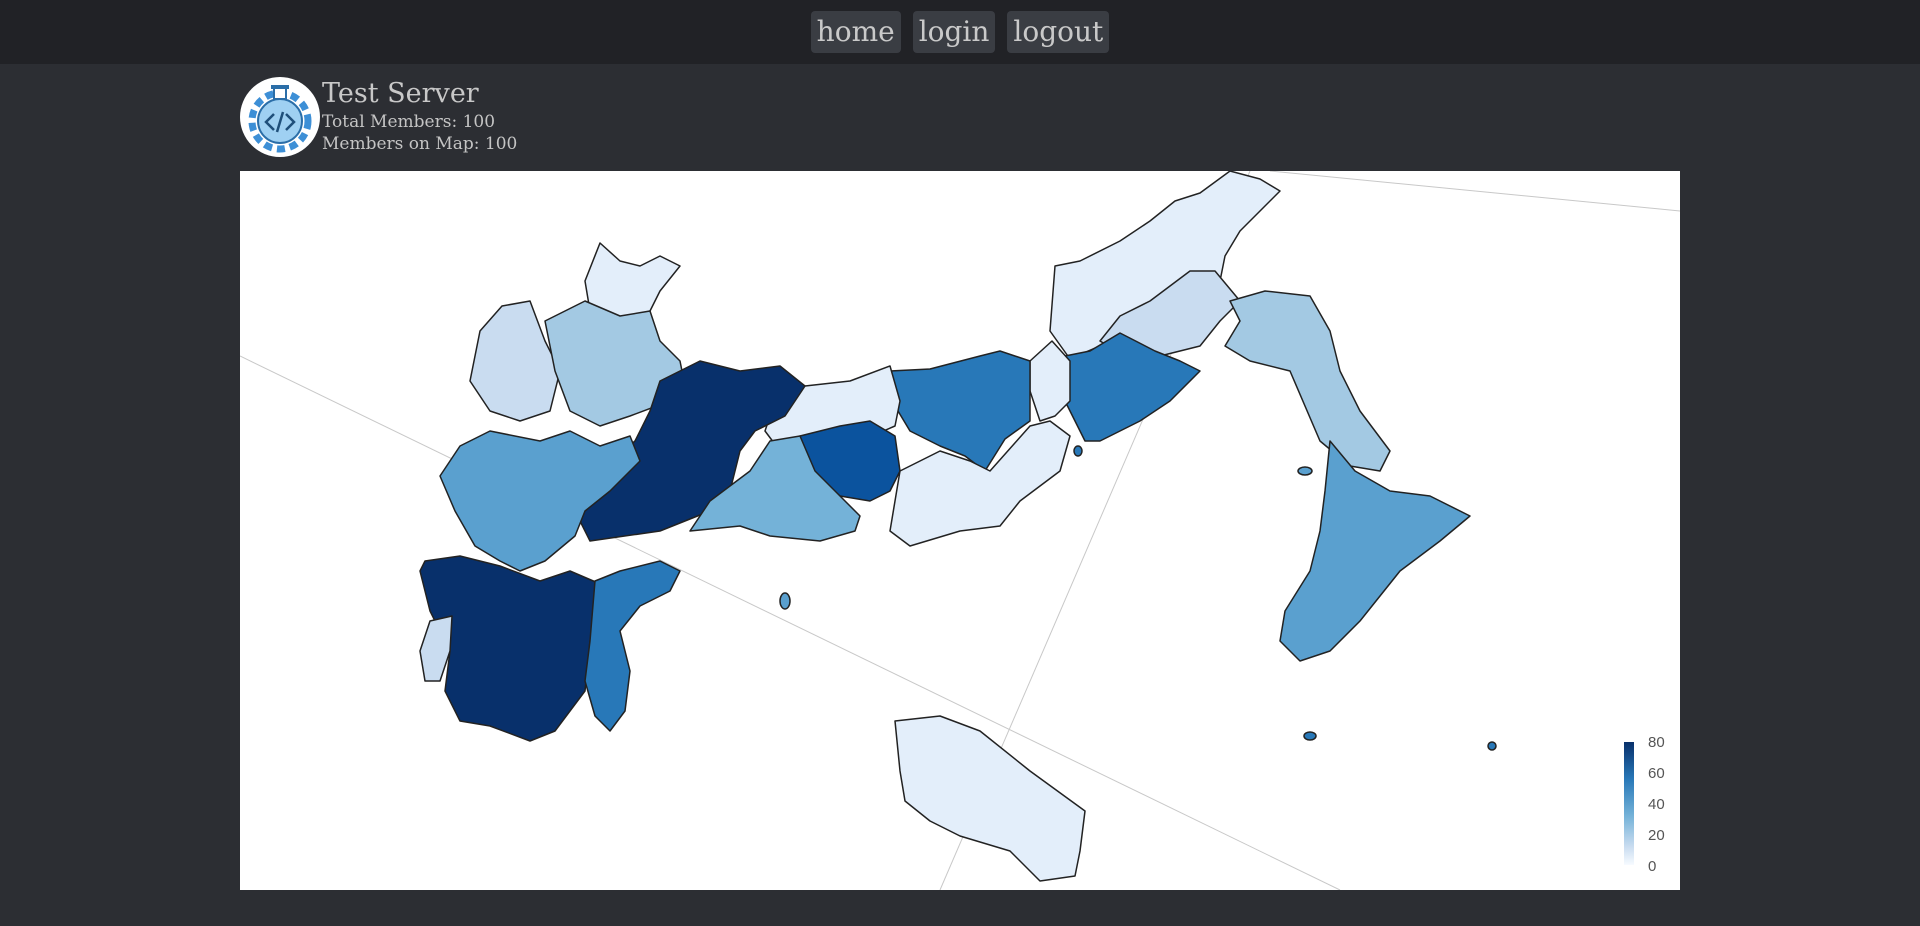 The width and height of the screenshot is (1920, 926). Describe the element at coordinates (1652, 866) in the screenshot. I see `colorbar-tick-label: 0` at that location.